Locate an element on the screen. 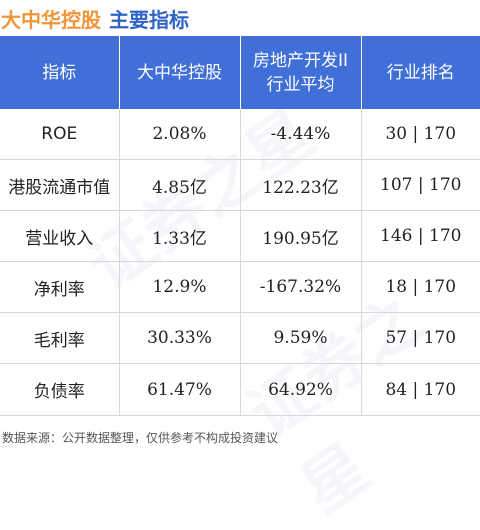  data-source-note: 数据来源：公开数据整理，仅供参考不构成投资建议 is located at coordinates (140, 438).